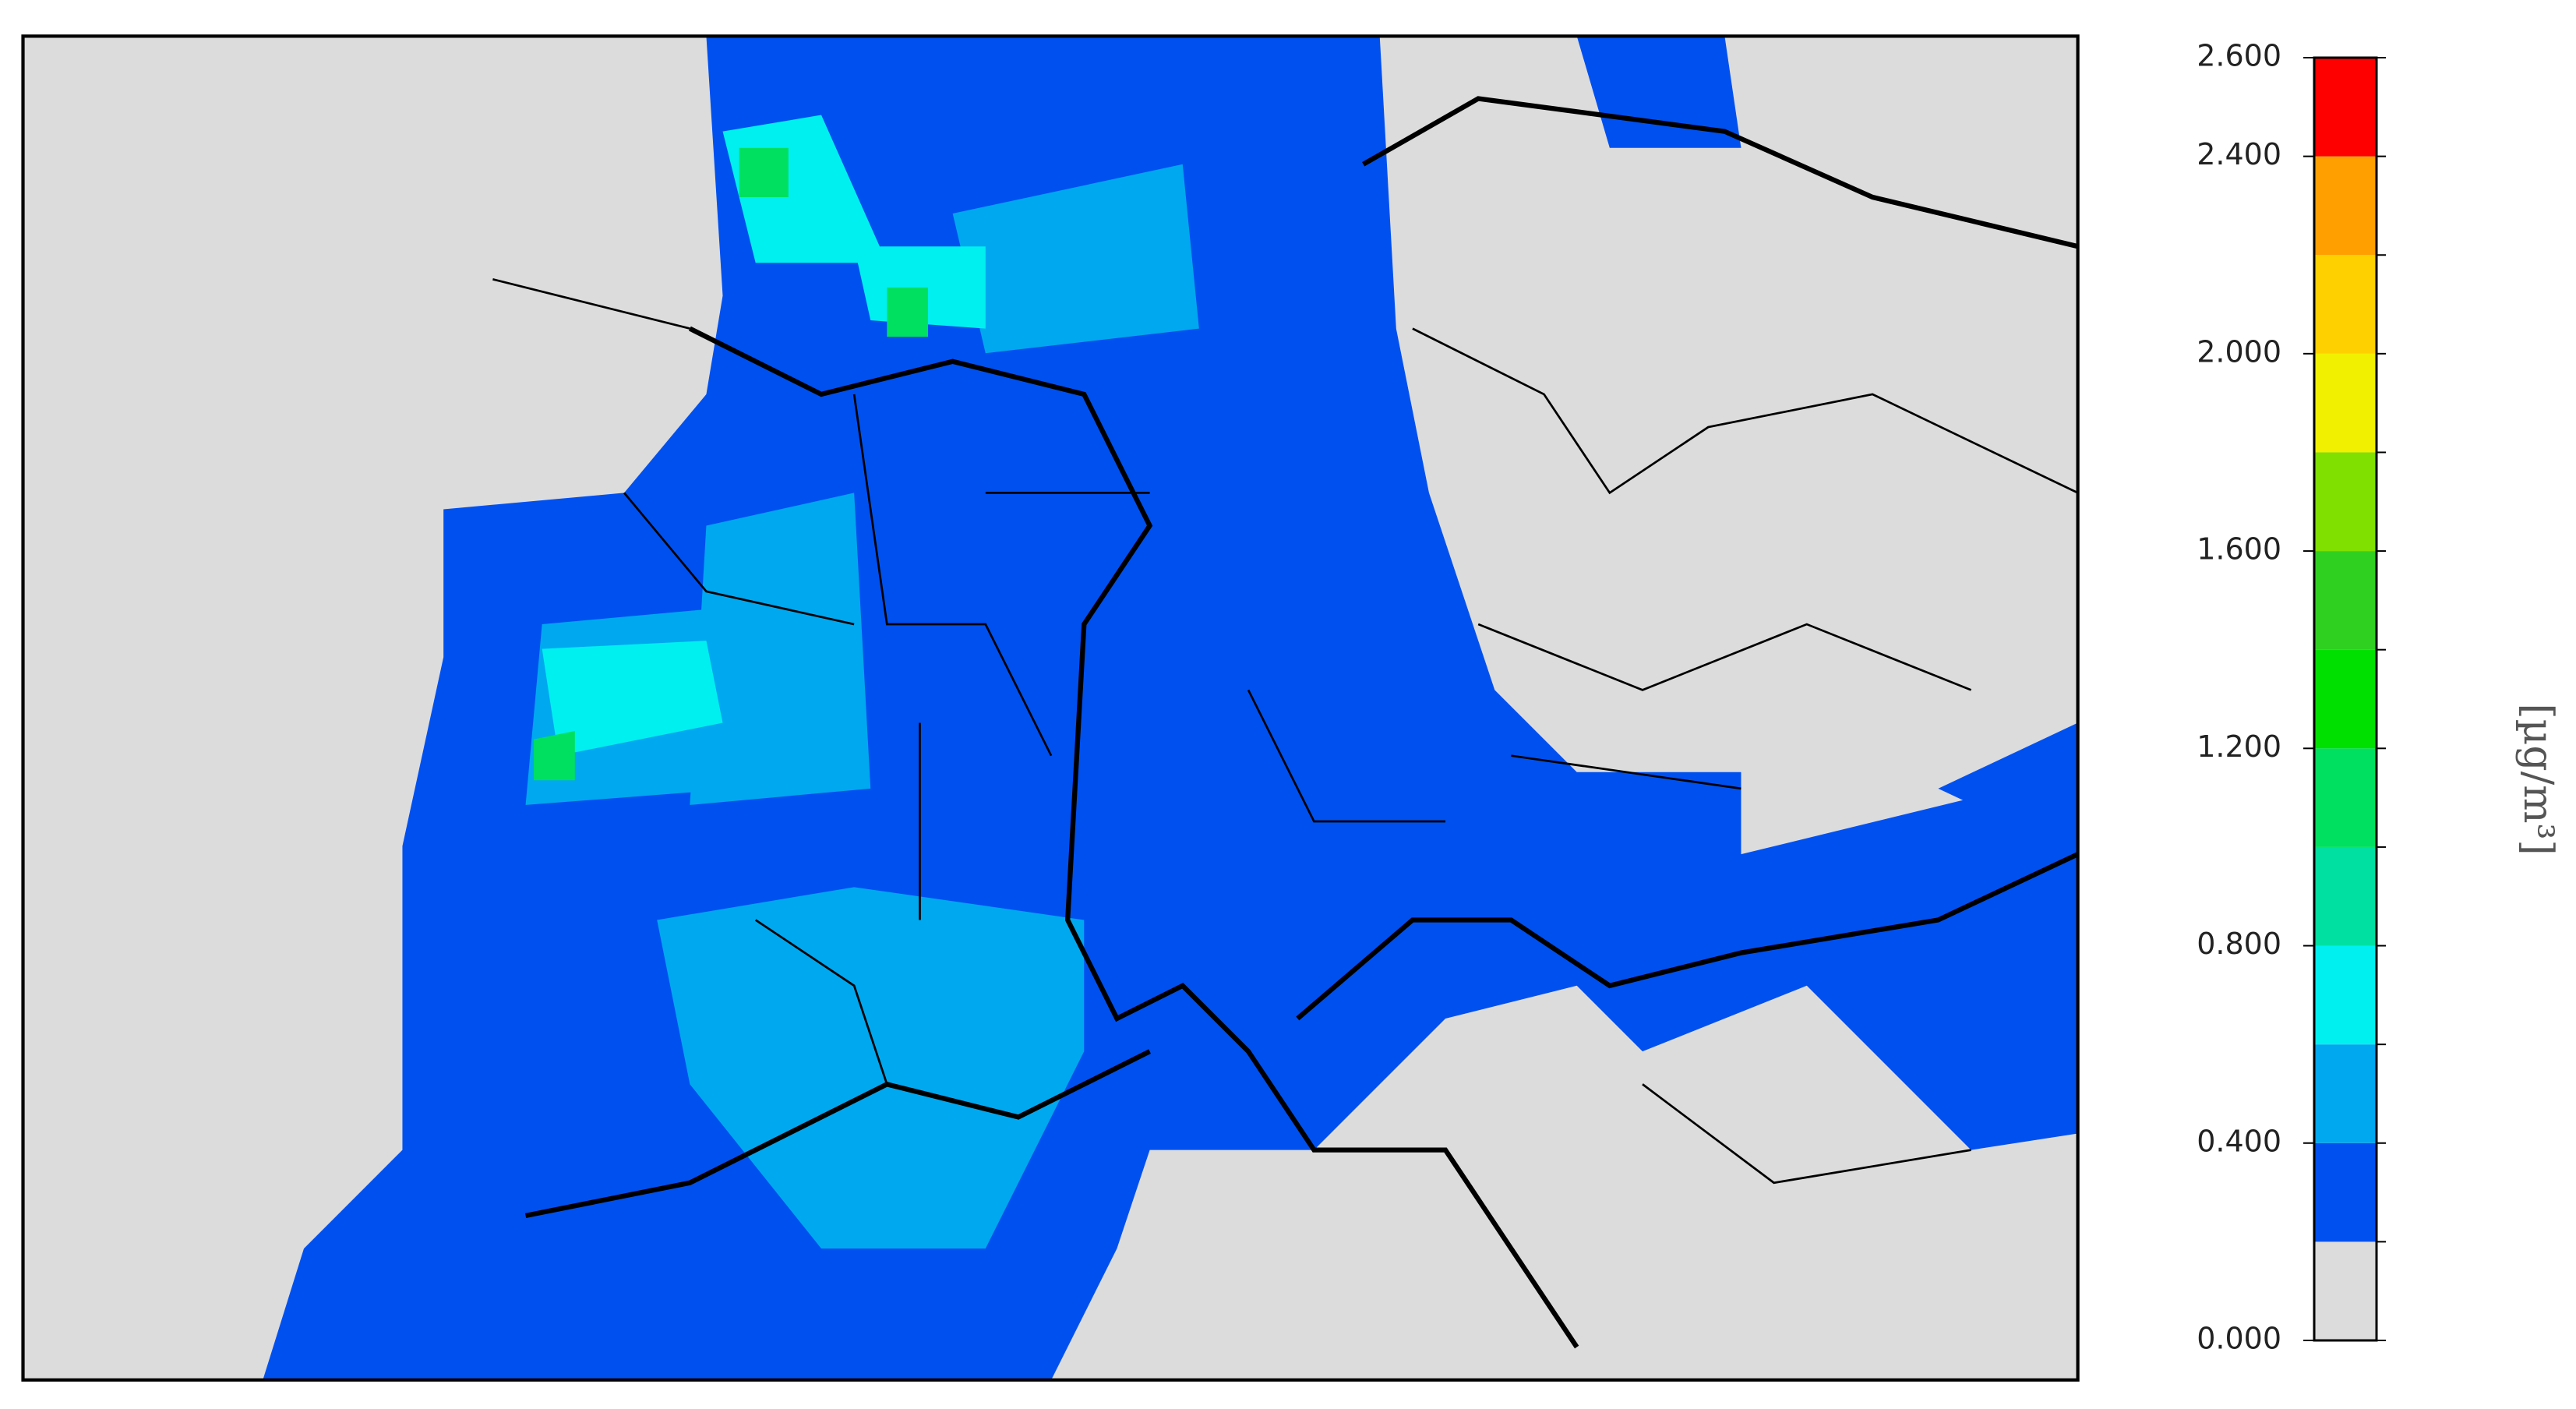  Describe the element at coordinates (2239, 549) in the screenshot. I see `colorbar-tick-label: 1.600` at that location.